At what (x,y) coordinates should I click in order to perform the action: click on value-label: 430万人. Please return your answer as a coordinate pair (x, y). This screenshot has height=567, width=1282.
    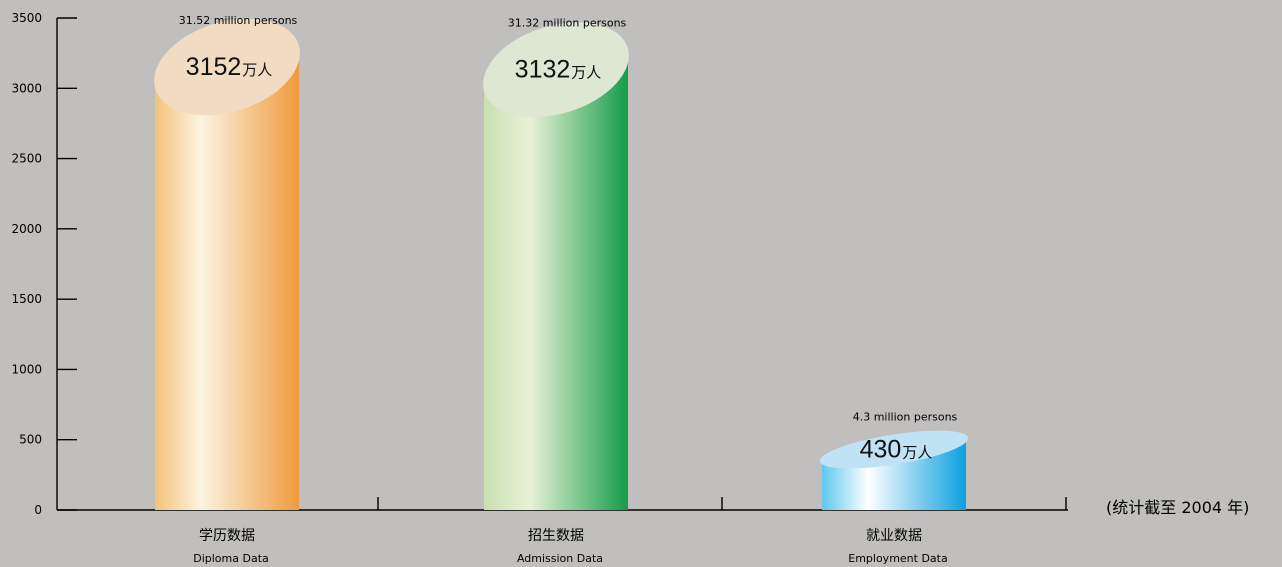
    Looking at the image, I should click on (896, 450).